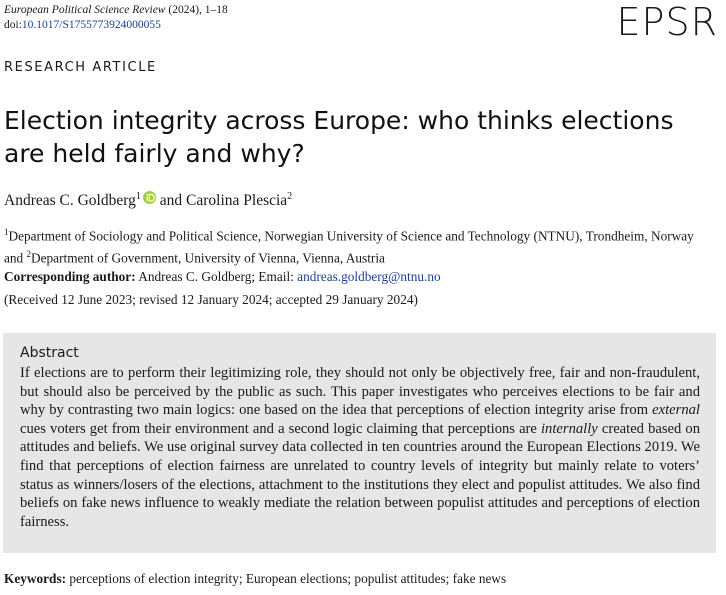 Image resolution: width=726 pixels, height=595 pixels. Describe the element at coordinates (216, 276) in the screenshot. I see `corresponding-text: Andreas C. Goldberg; Email:` at that location.